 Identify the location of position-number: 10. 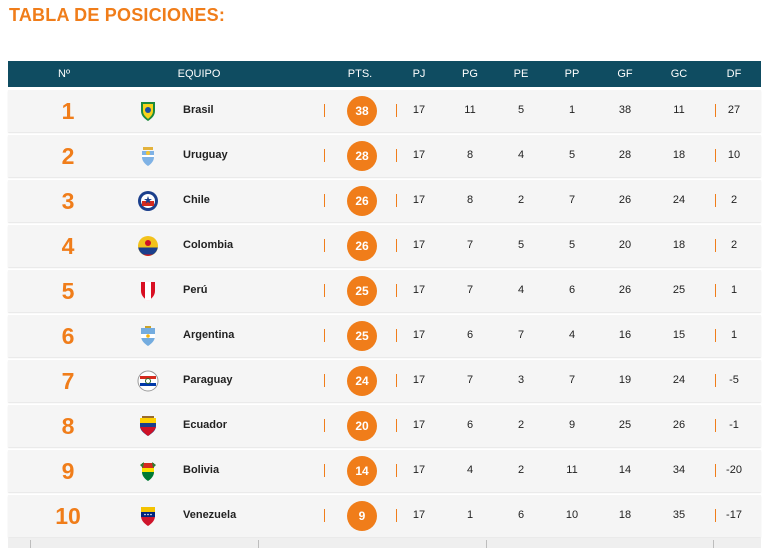
(68, 516).